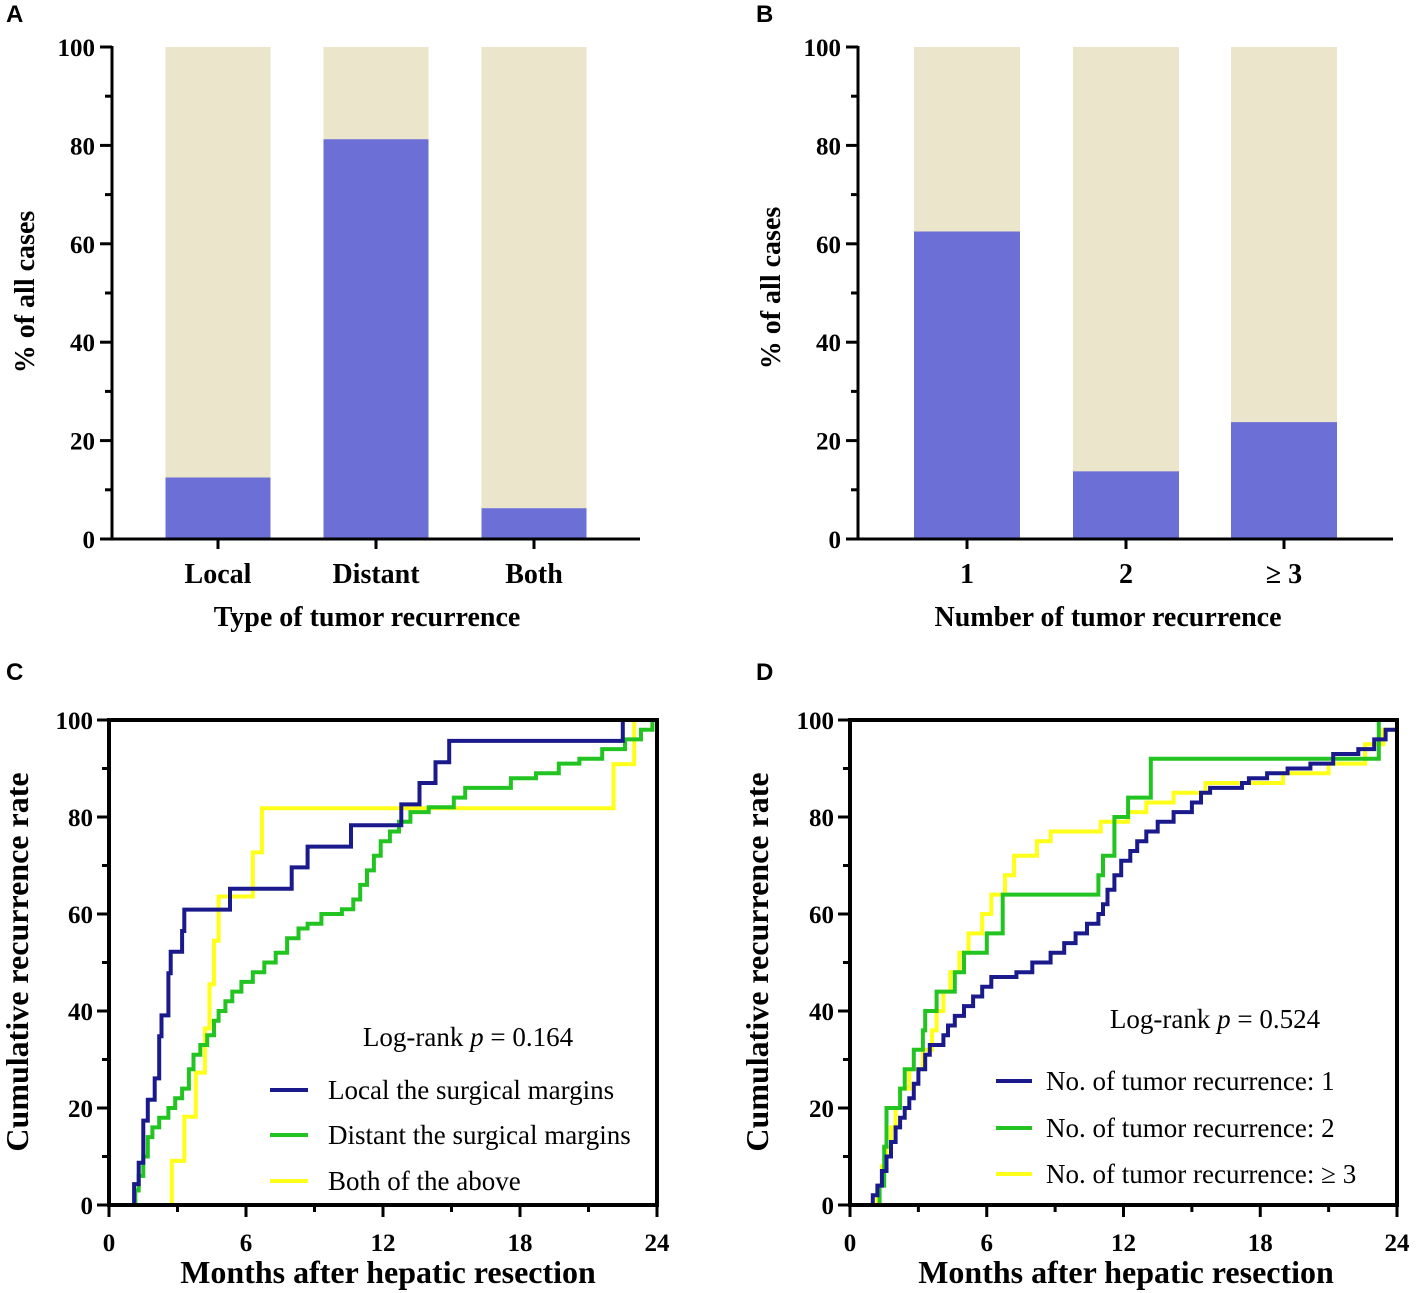 Image resolution: width=1417 pixels, height=1293 pixels. I want to click on panel-a-category-label: Local, so click(218, 574).